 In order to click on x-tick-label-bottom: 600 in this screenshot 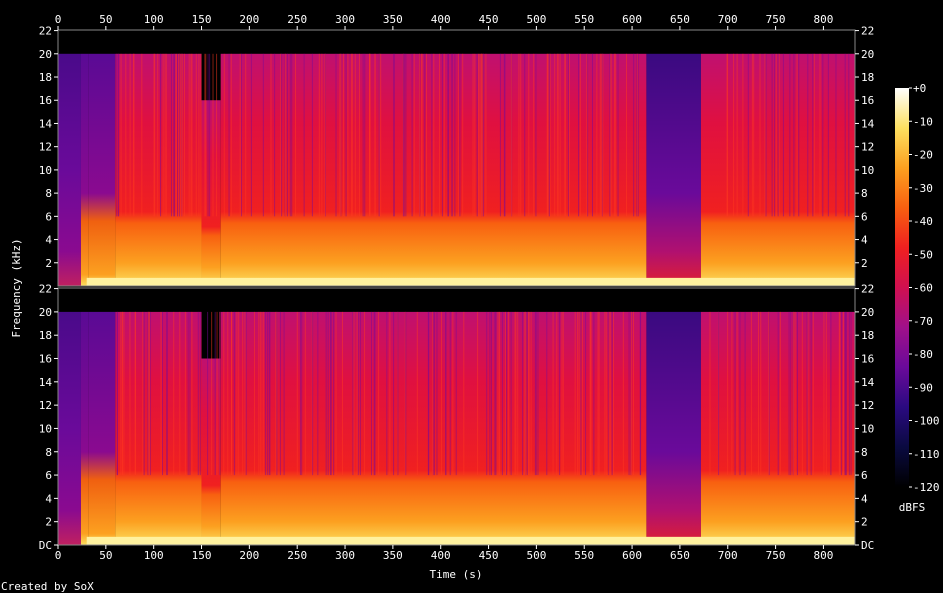, I will do `click(632, 555)`.